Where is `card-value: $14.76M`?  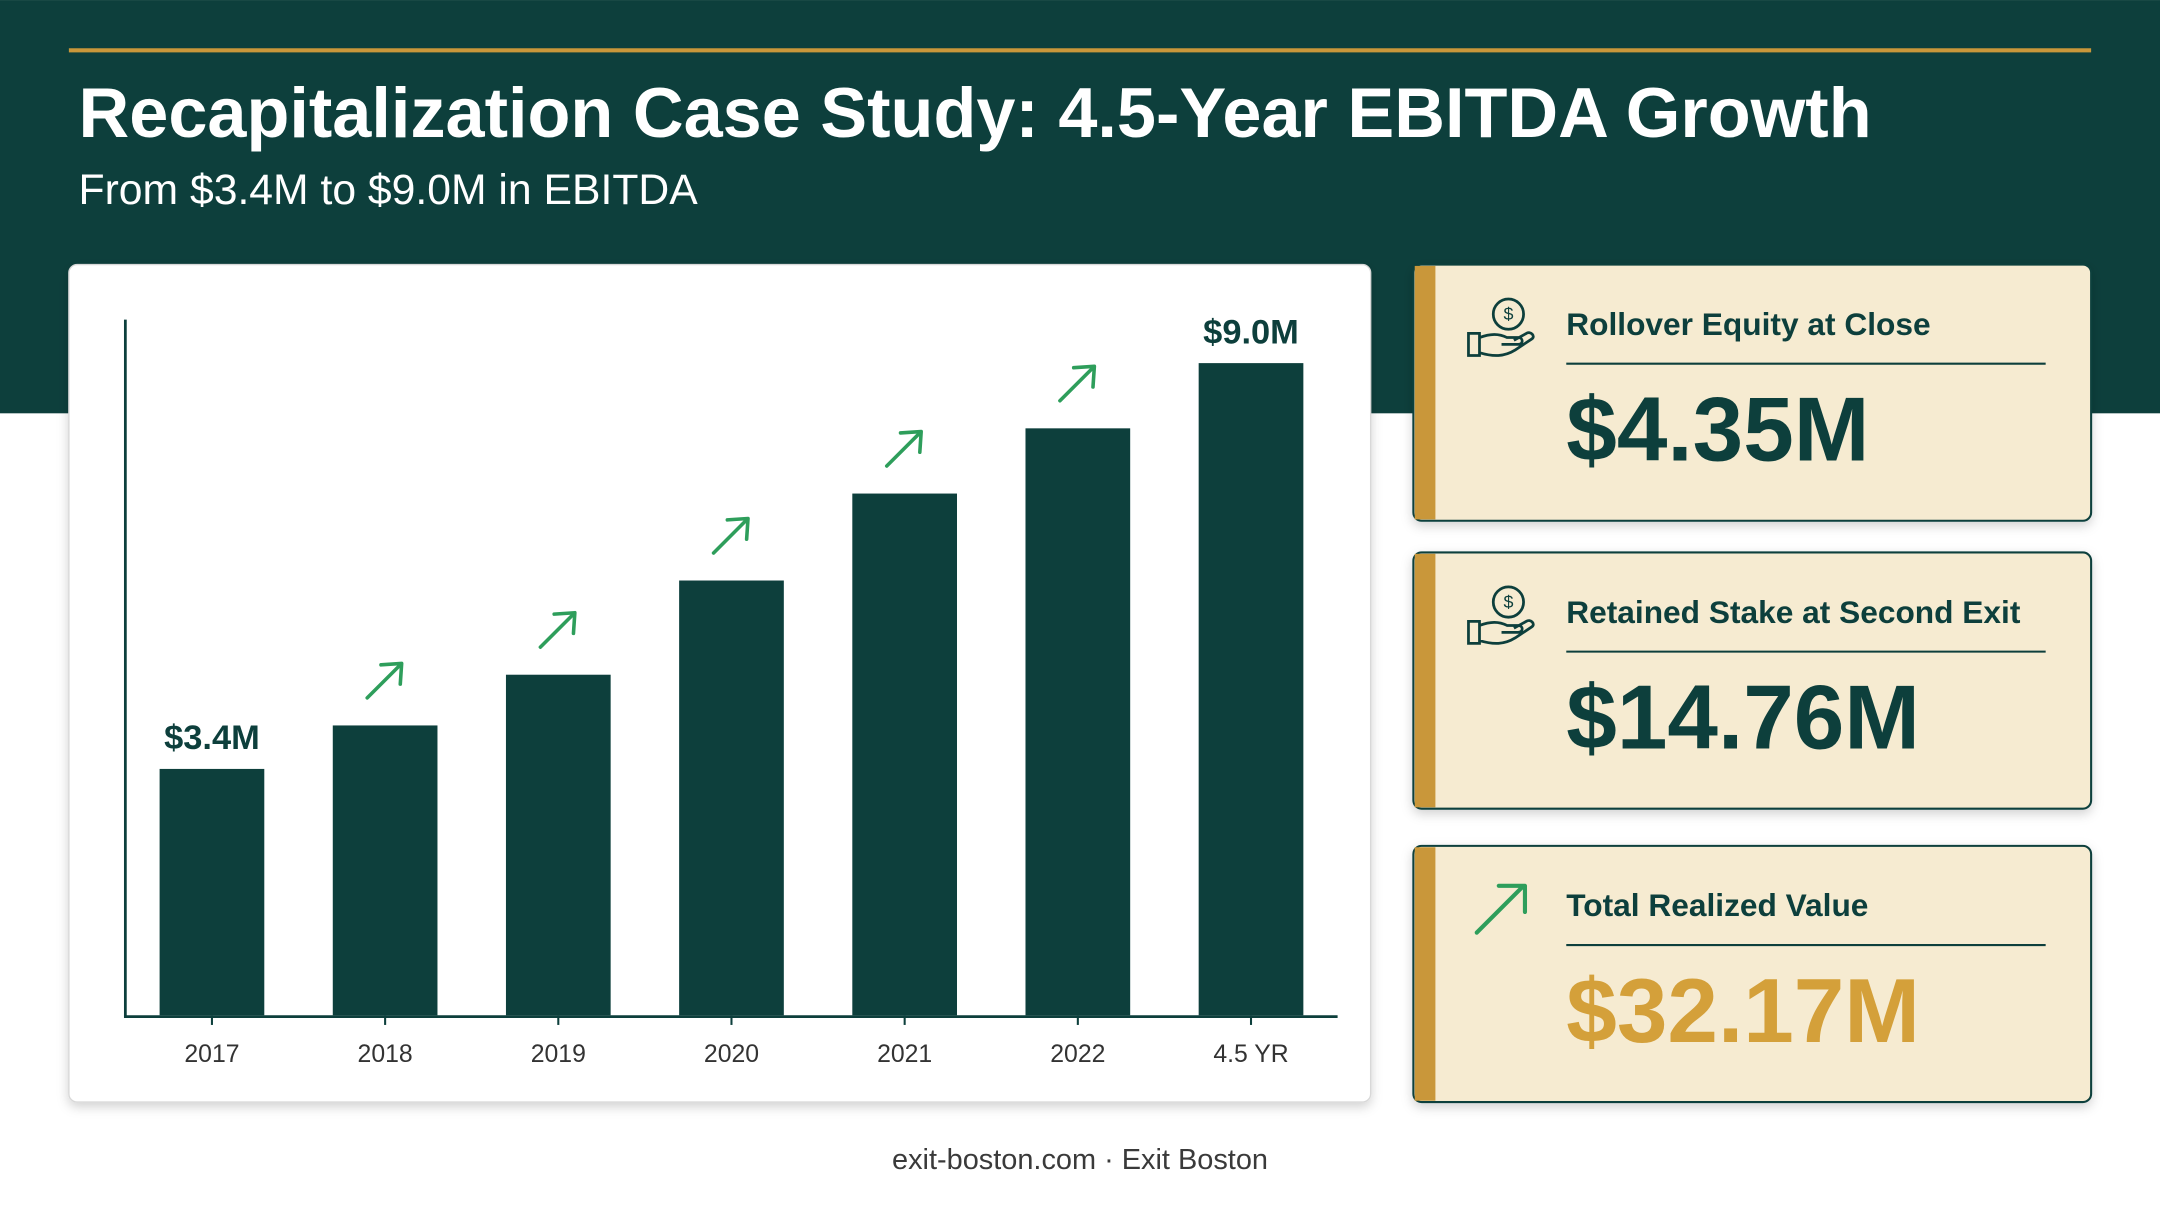 card-value: $14.76M is located at coordinates (1743, 718).